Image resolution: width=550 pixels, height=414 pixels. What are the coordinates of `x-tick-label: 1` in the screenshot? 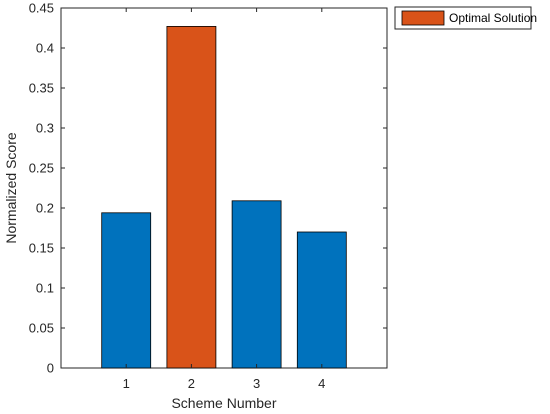 It's located at (126, 383).